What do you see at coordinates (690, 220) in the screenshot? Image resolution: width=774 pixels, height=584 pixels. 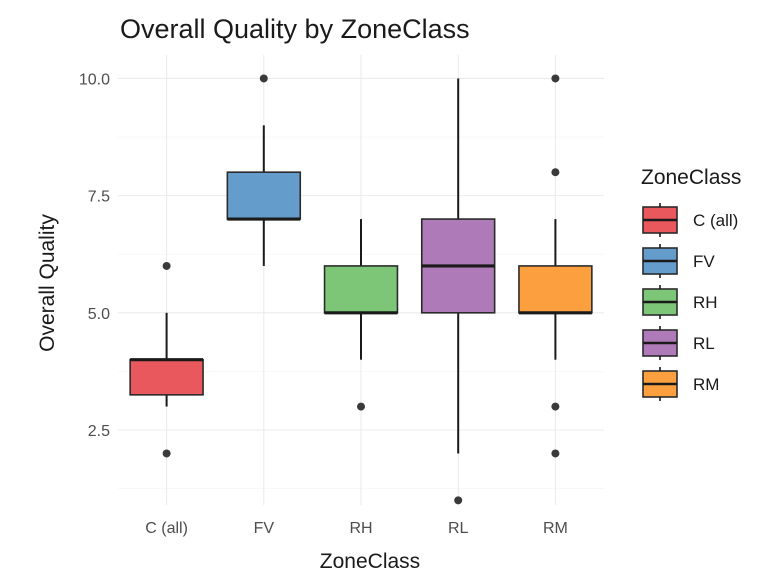 I see `legend-item: C (all)` at bounding box center [690, 220].